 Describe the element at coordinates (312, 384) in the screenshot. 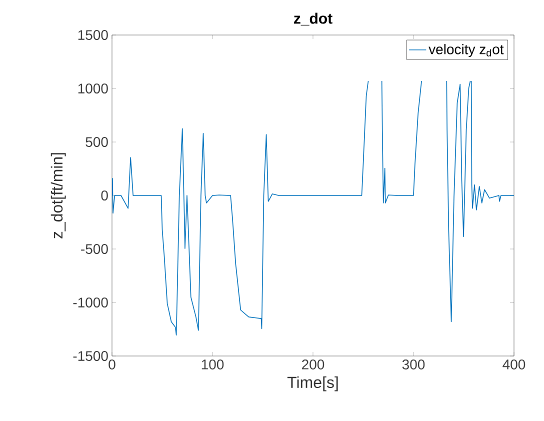

I see `x-axis-title: Time[s]` at that location.